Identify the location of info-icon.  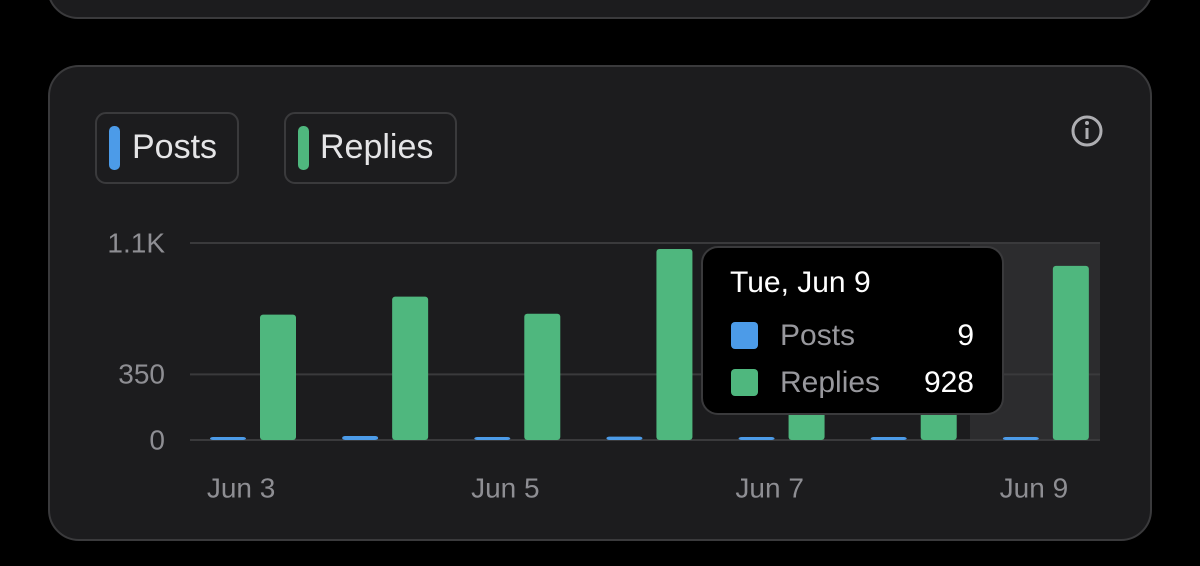
(1087, 131).